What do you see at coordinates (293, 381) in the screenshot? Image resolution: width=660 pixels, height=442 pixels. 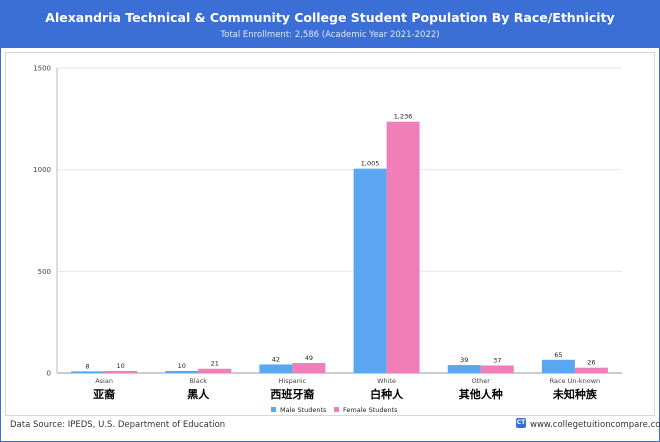 I see `x-tick-label: Hispanic` at bounding box center [293, 381].